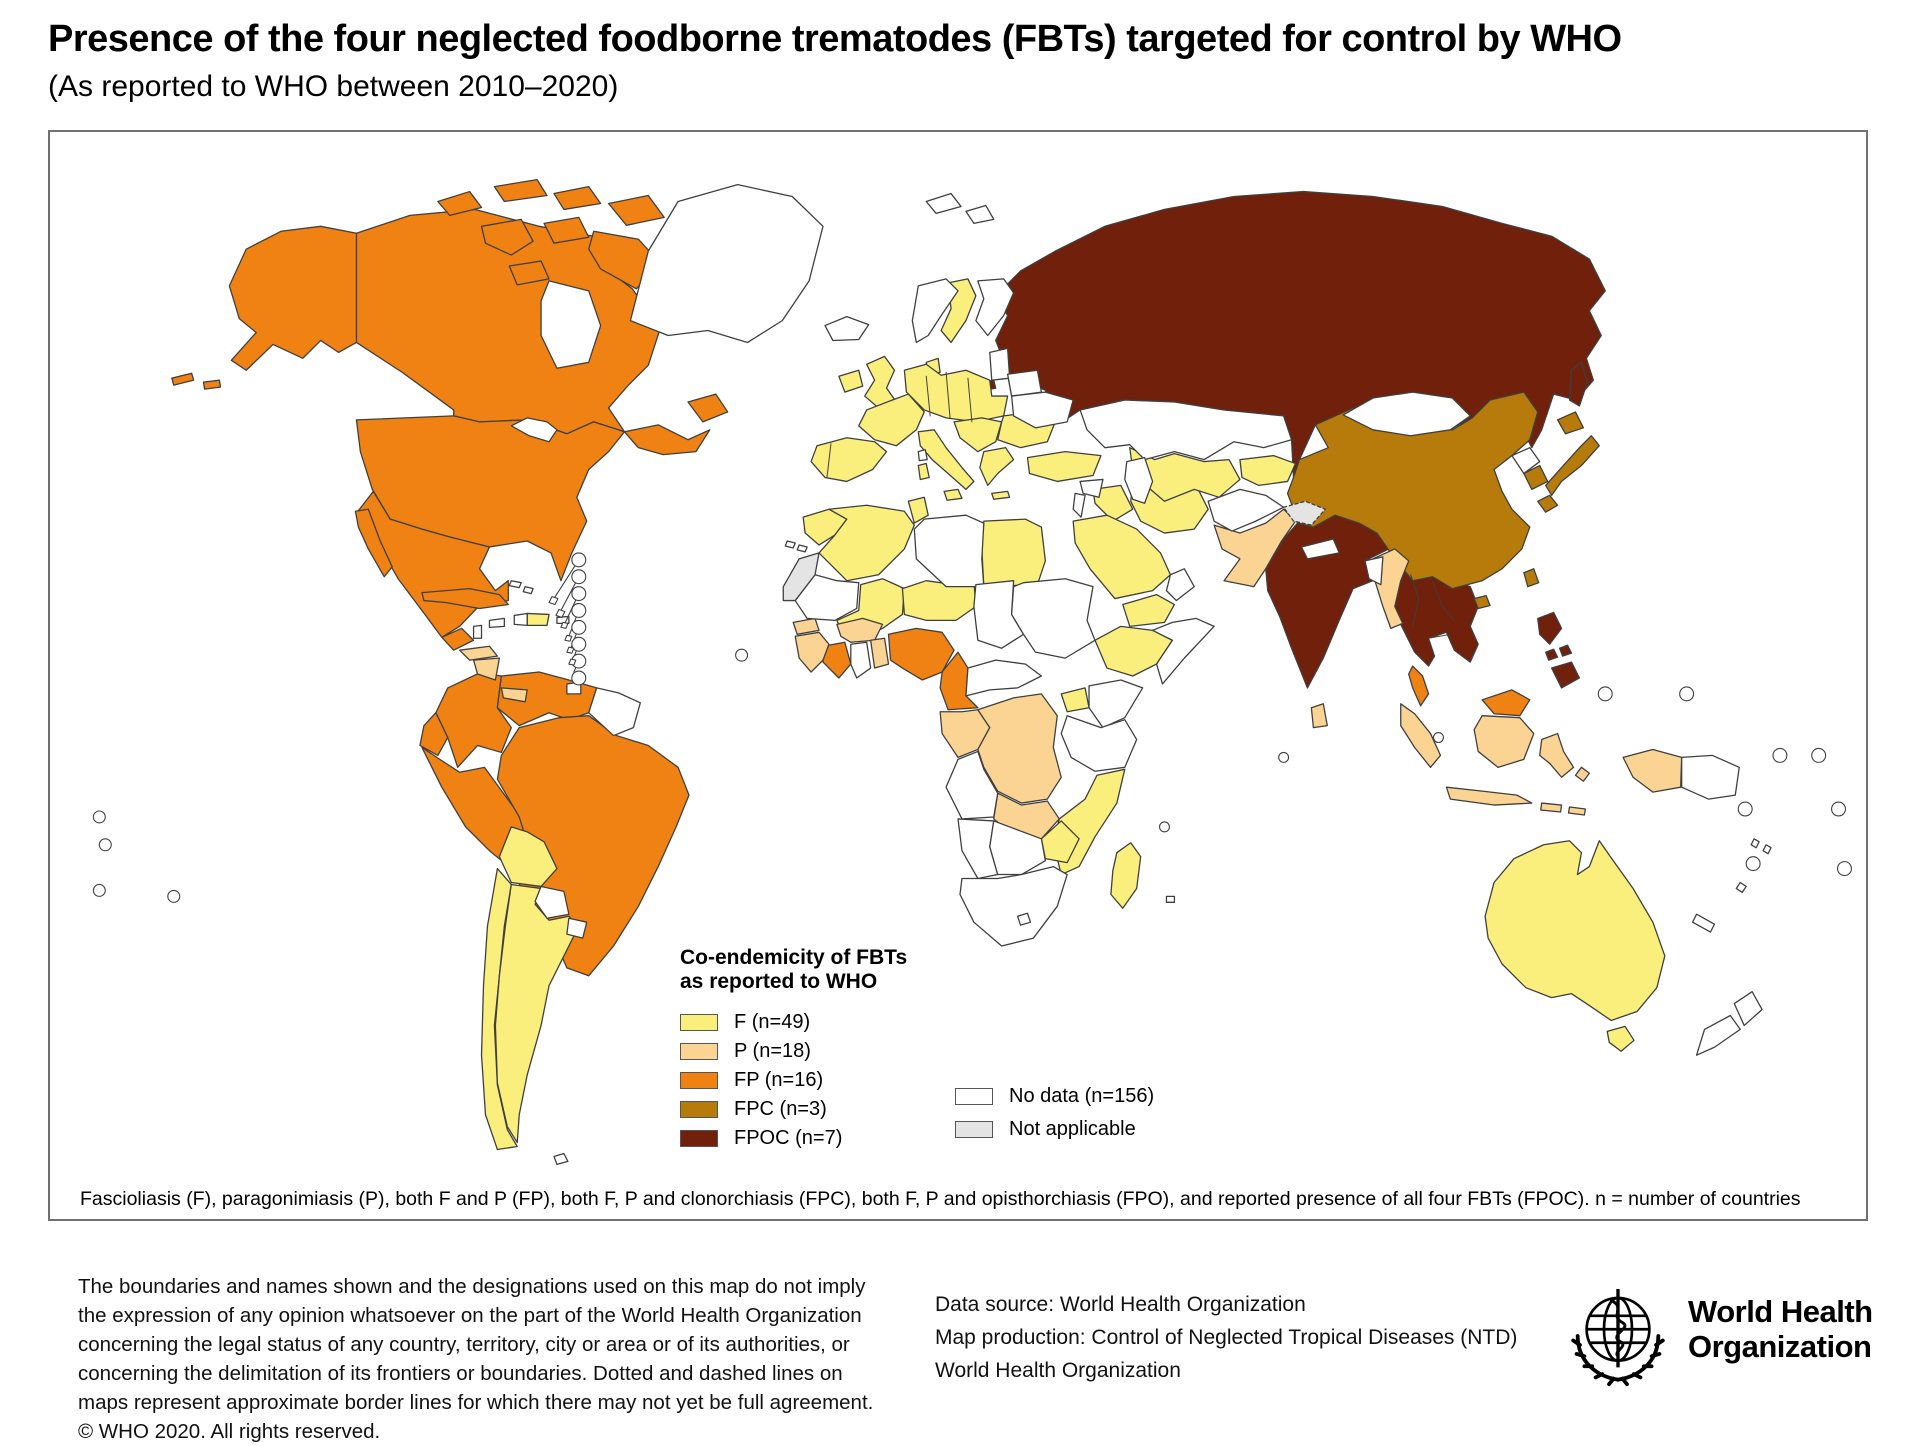 The image size is (1920, 1446). Describe the element at coordinates (772, 1022) in the screenshot. I see `legend-label-F: F (n=49)` at that location.